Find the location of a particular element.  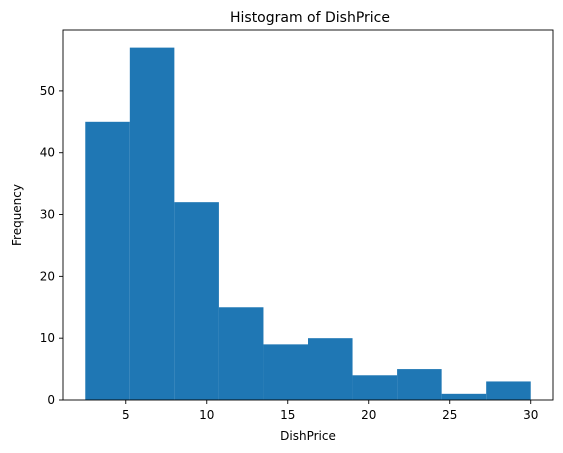

x-tick-label-5: 30 is located at coordinates (530, 415).